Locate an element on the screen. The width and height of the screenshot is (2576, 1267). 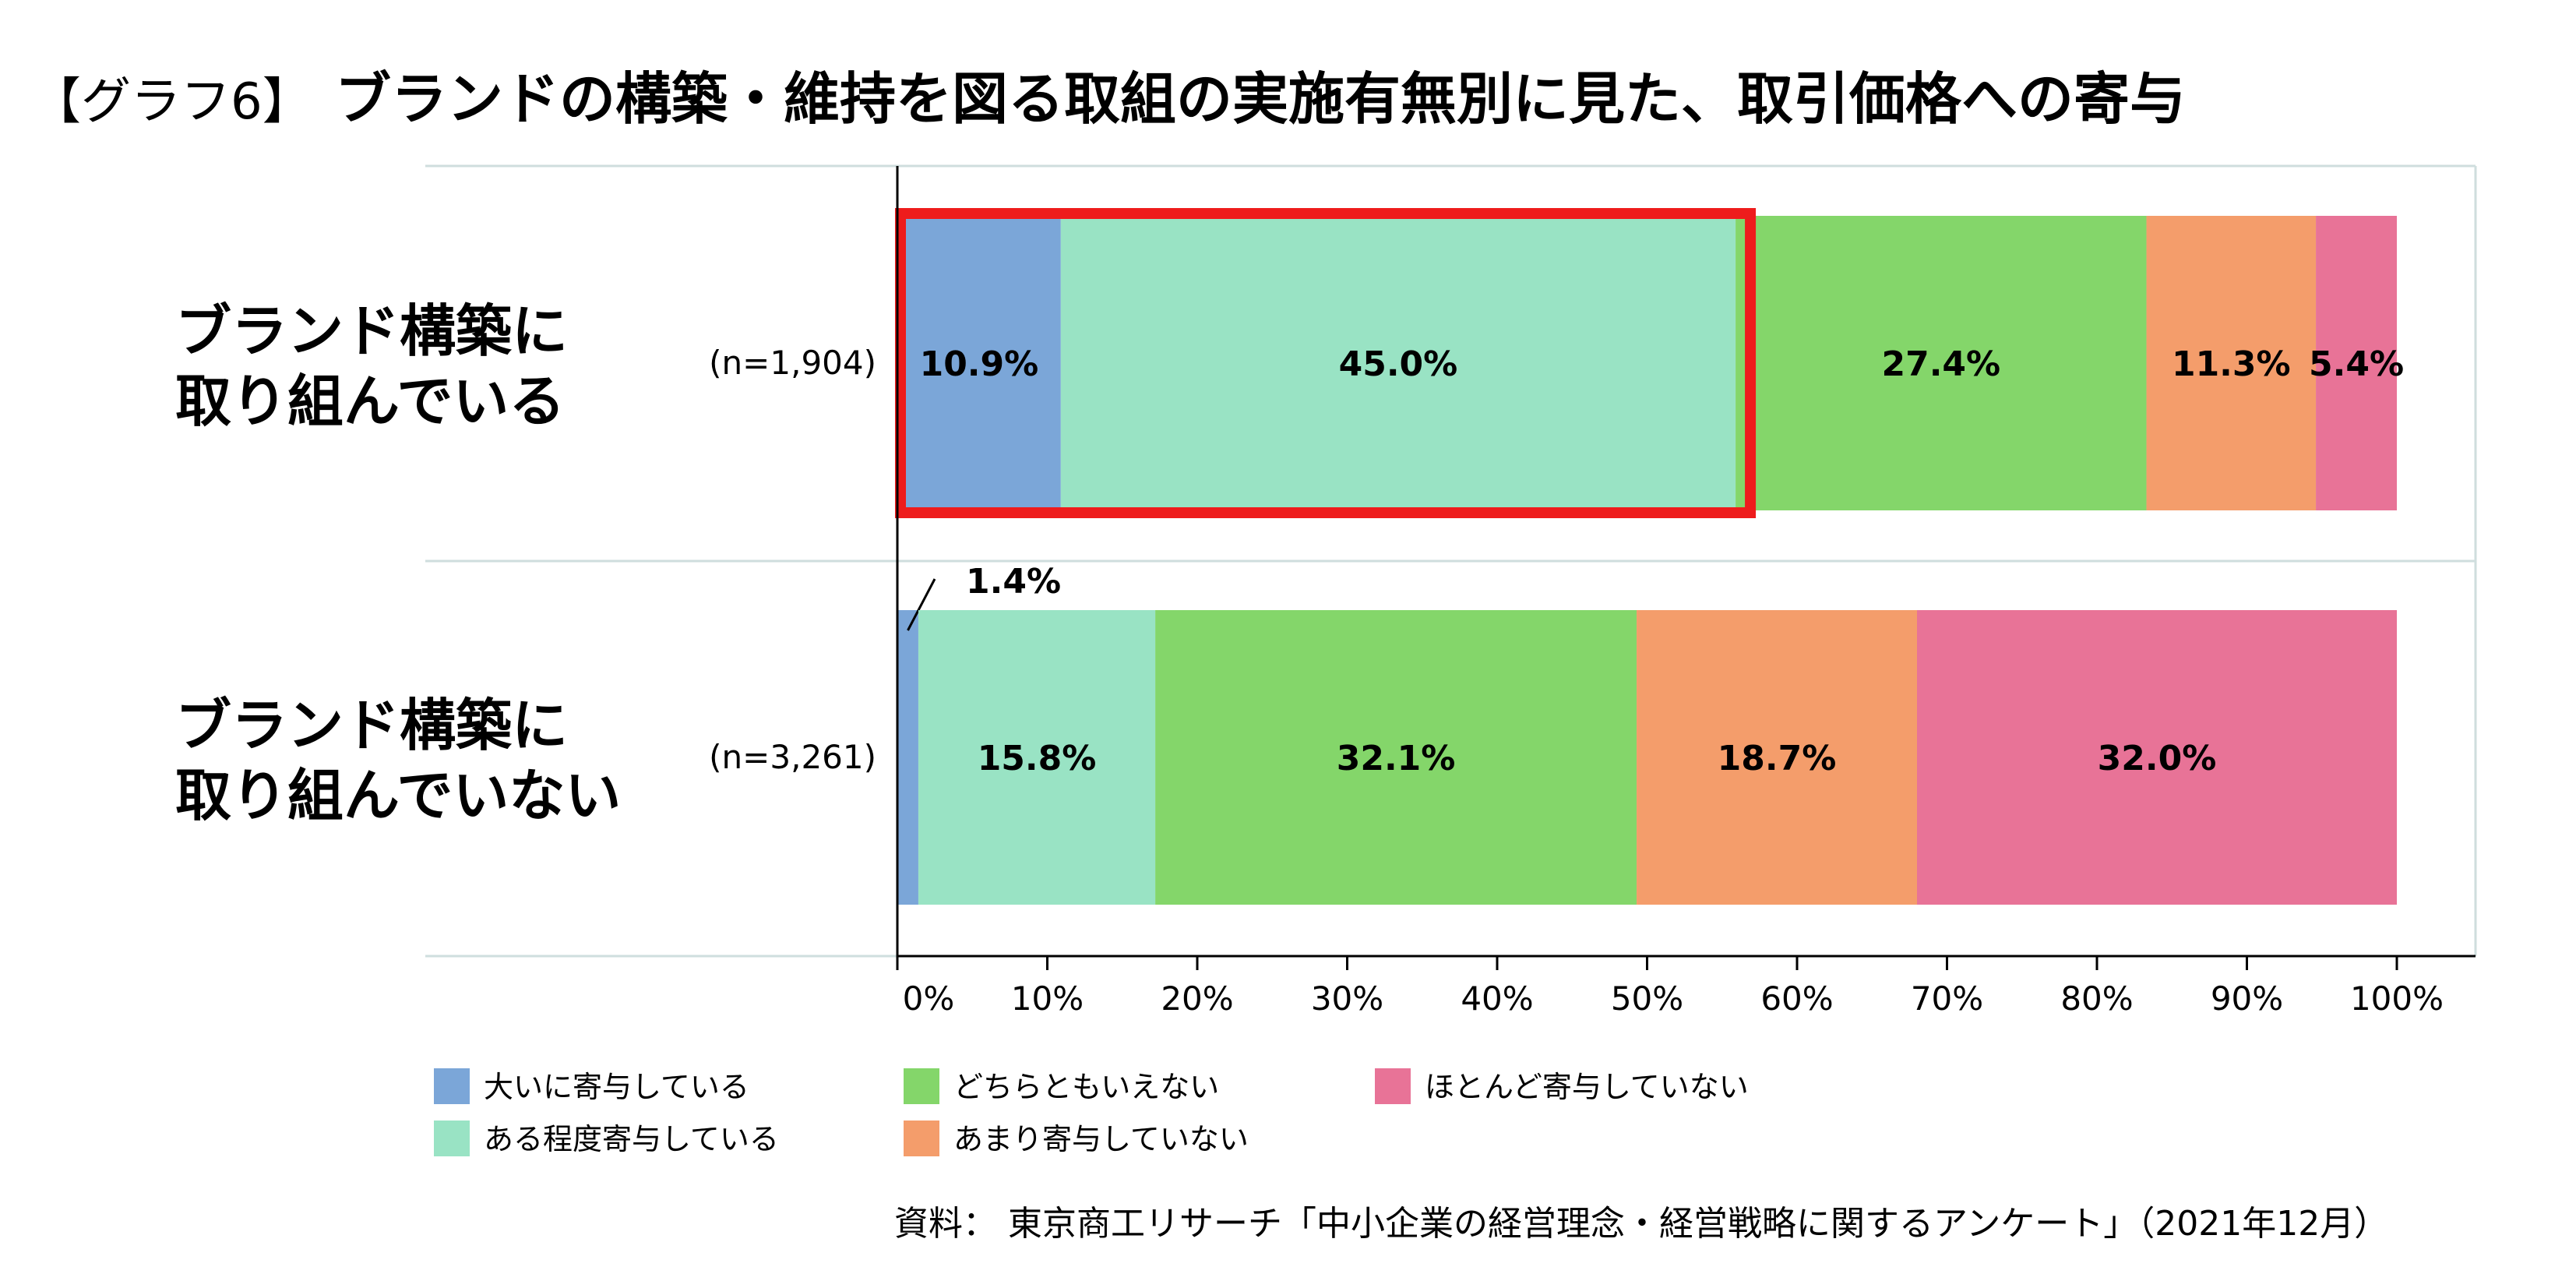
highlight-box is located at coordinates (1326, 363).